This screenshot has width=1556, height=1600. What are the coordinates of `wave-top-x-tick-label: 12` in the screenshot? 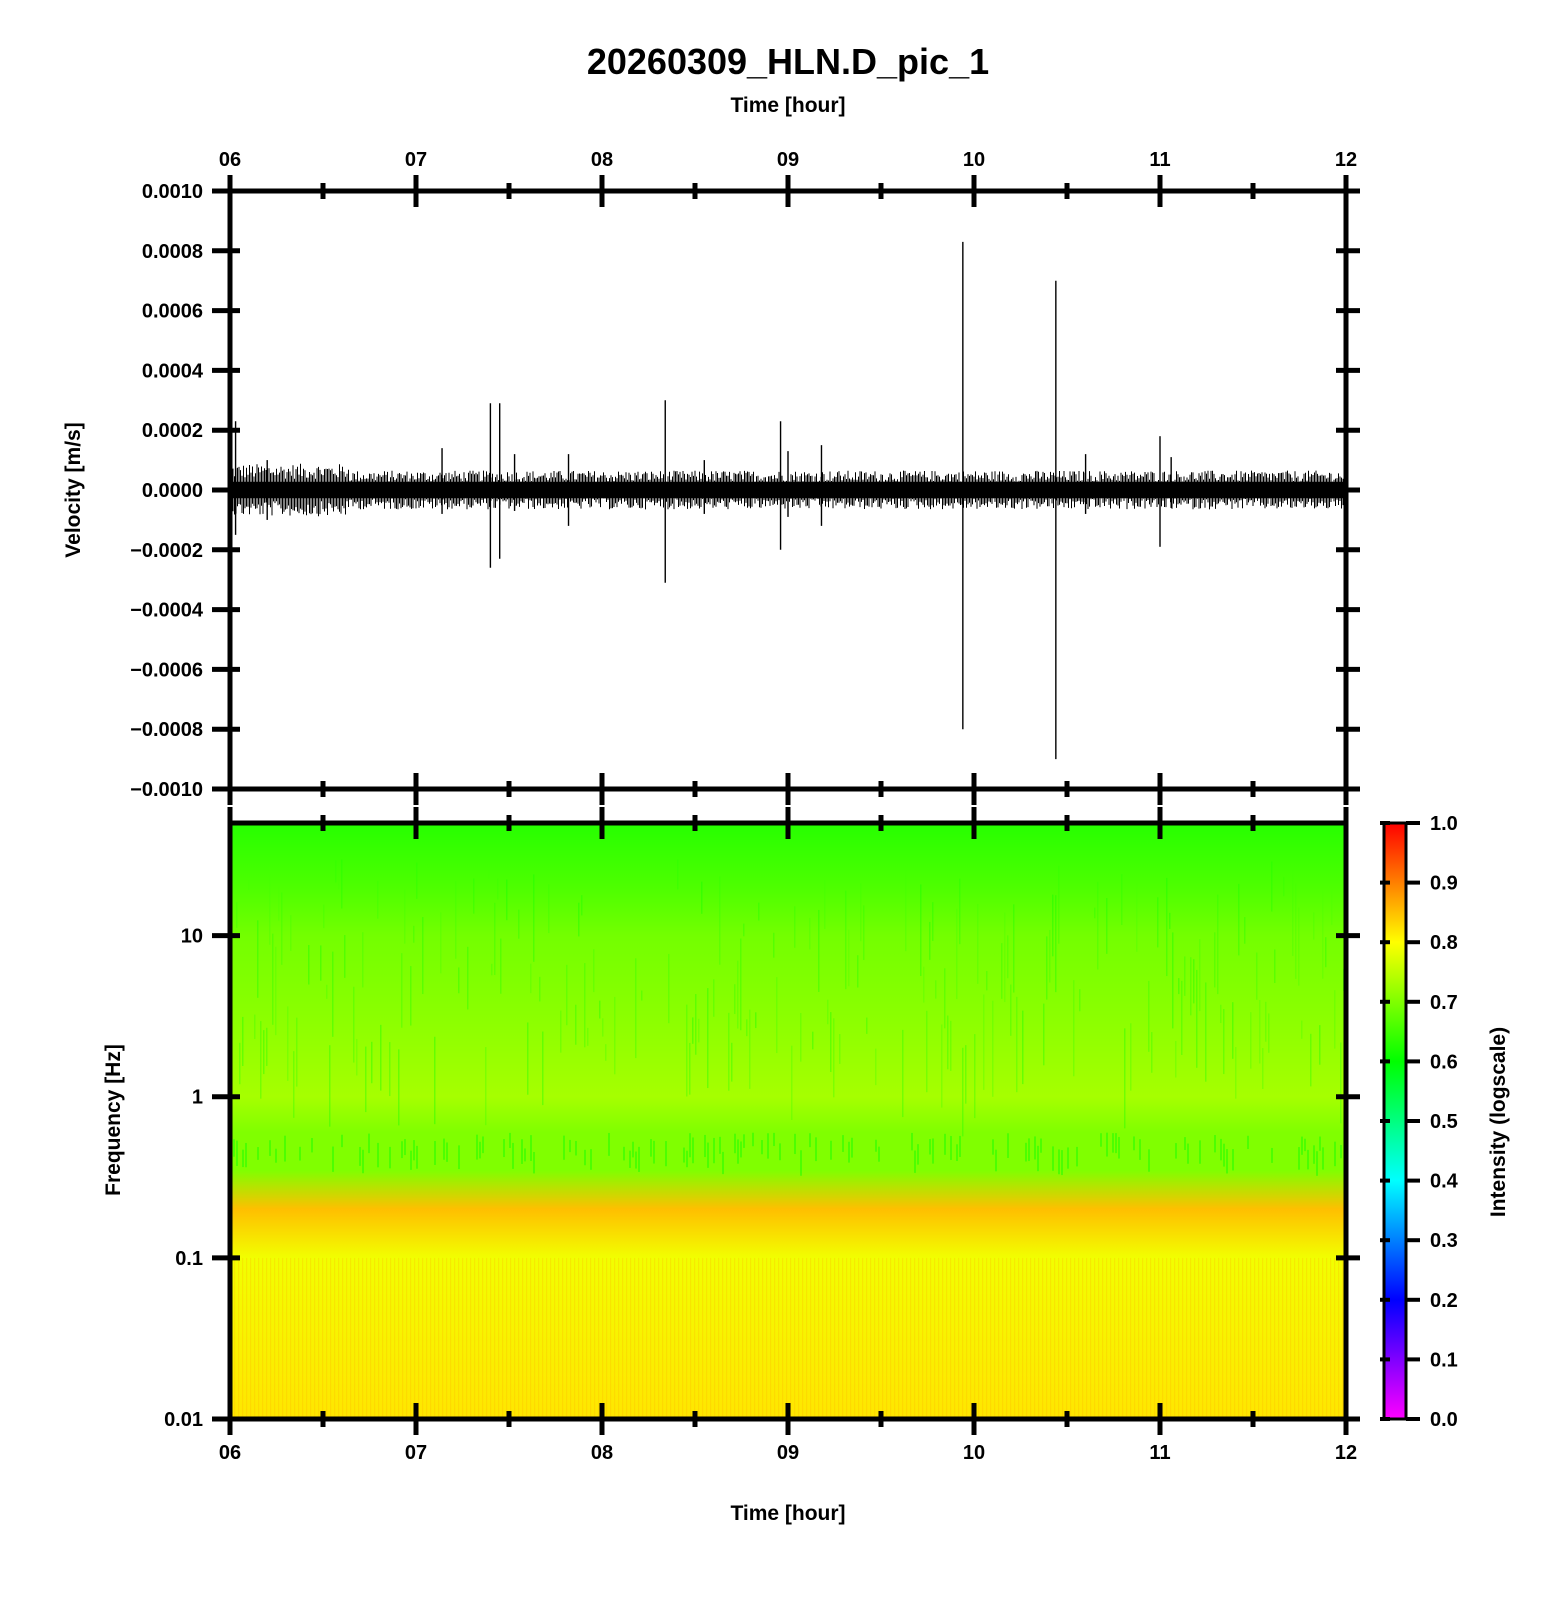 It's located at (1346, 160).